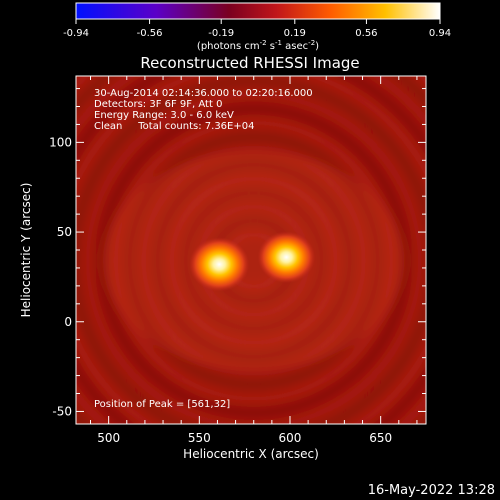  I want to click on colorbar-gradient, so click(258, 11).